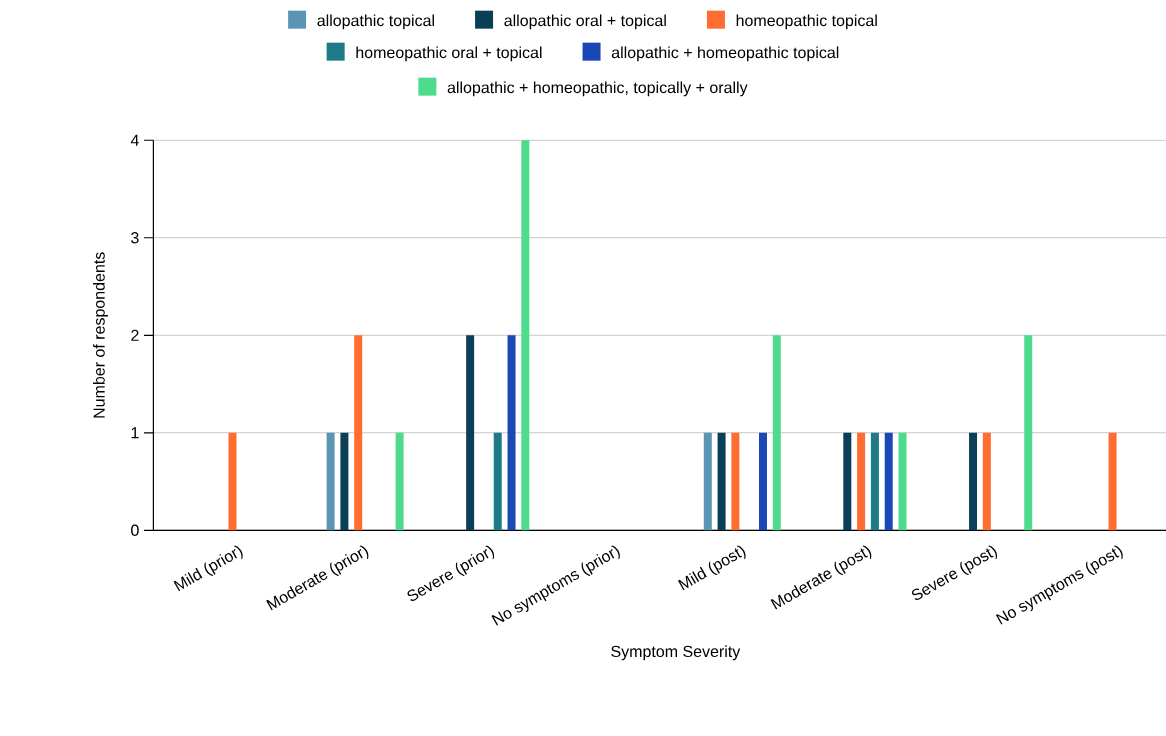 The height and width of the screenshot is (736, 1166). What do you see at coordinates (135, 530) in the screenshot?
I see `y-tick-label: 0` at bounding box center [135, 530].